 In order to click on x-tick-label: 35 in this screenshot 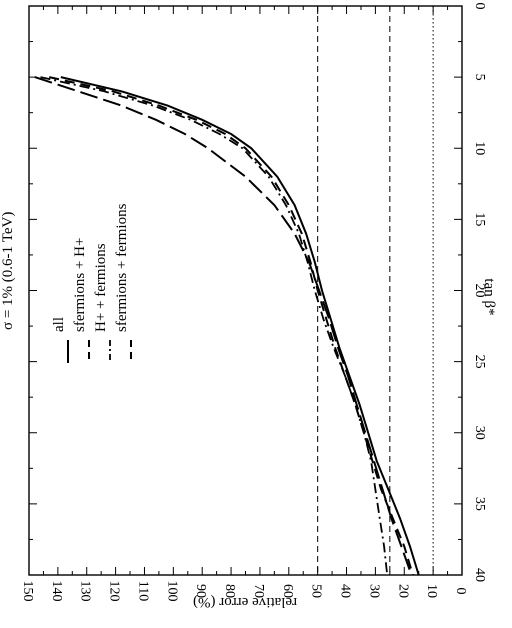, I will do `click(479, 504)`.